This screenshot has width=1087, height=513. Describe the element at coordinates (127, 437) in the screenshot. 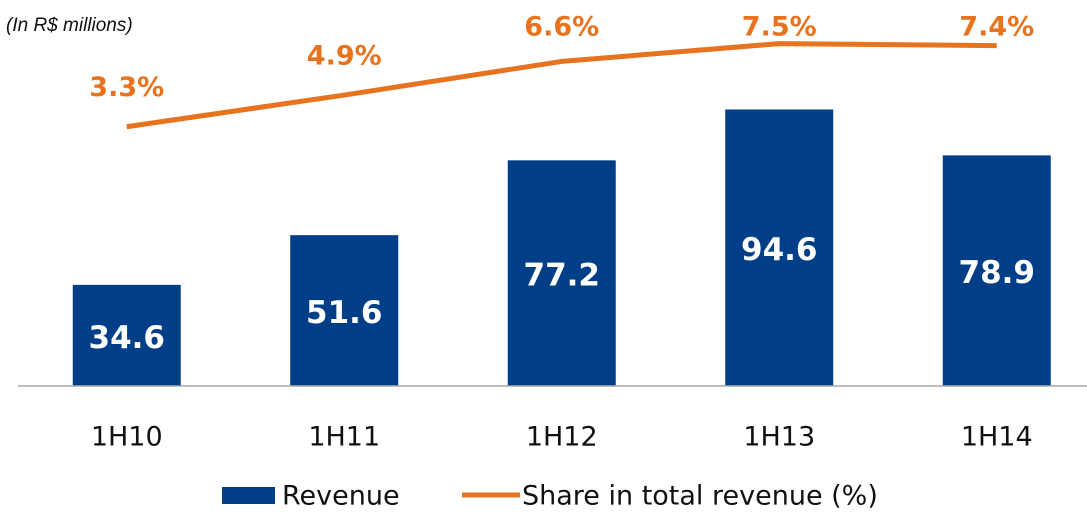

I see `x-tick-label: 1H10` at that location.